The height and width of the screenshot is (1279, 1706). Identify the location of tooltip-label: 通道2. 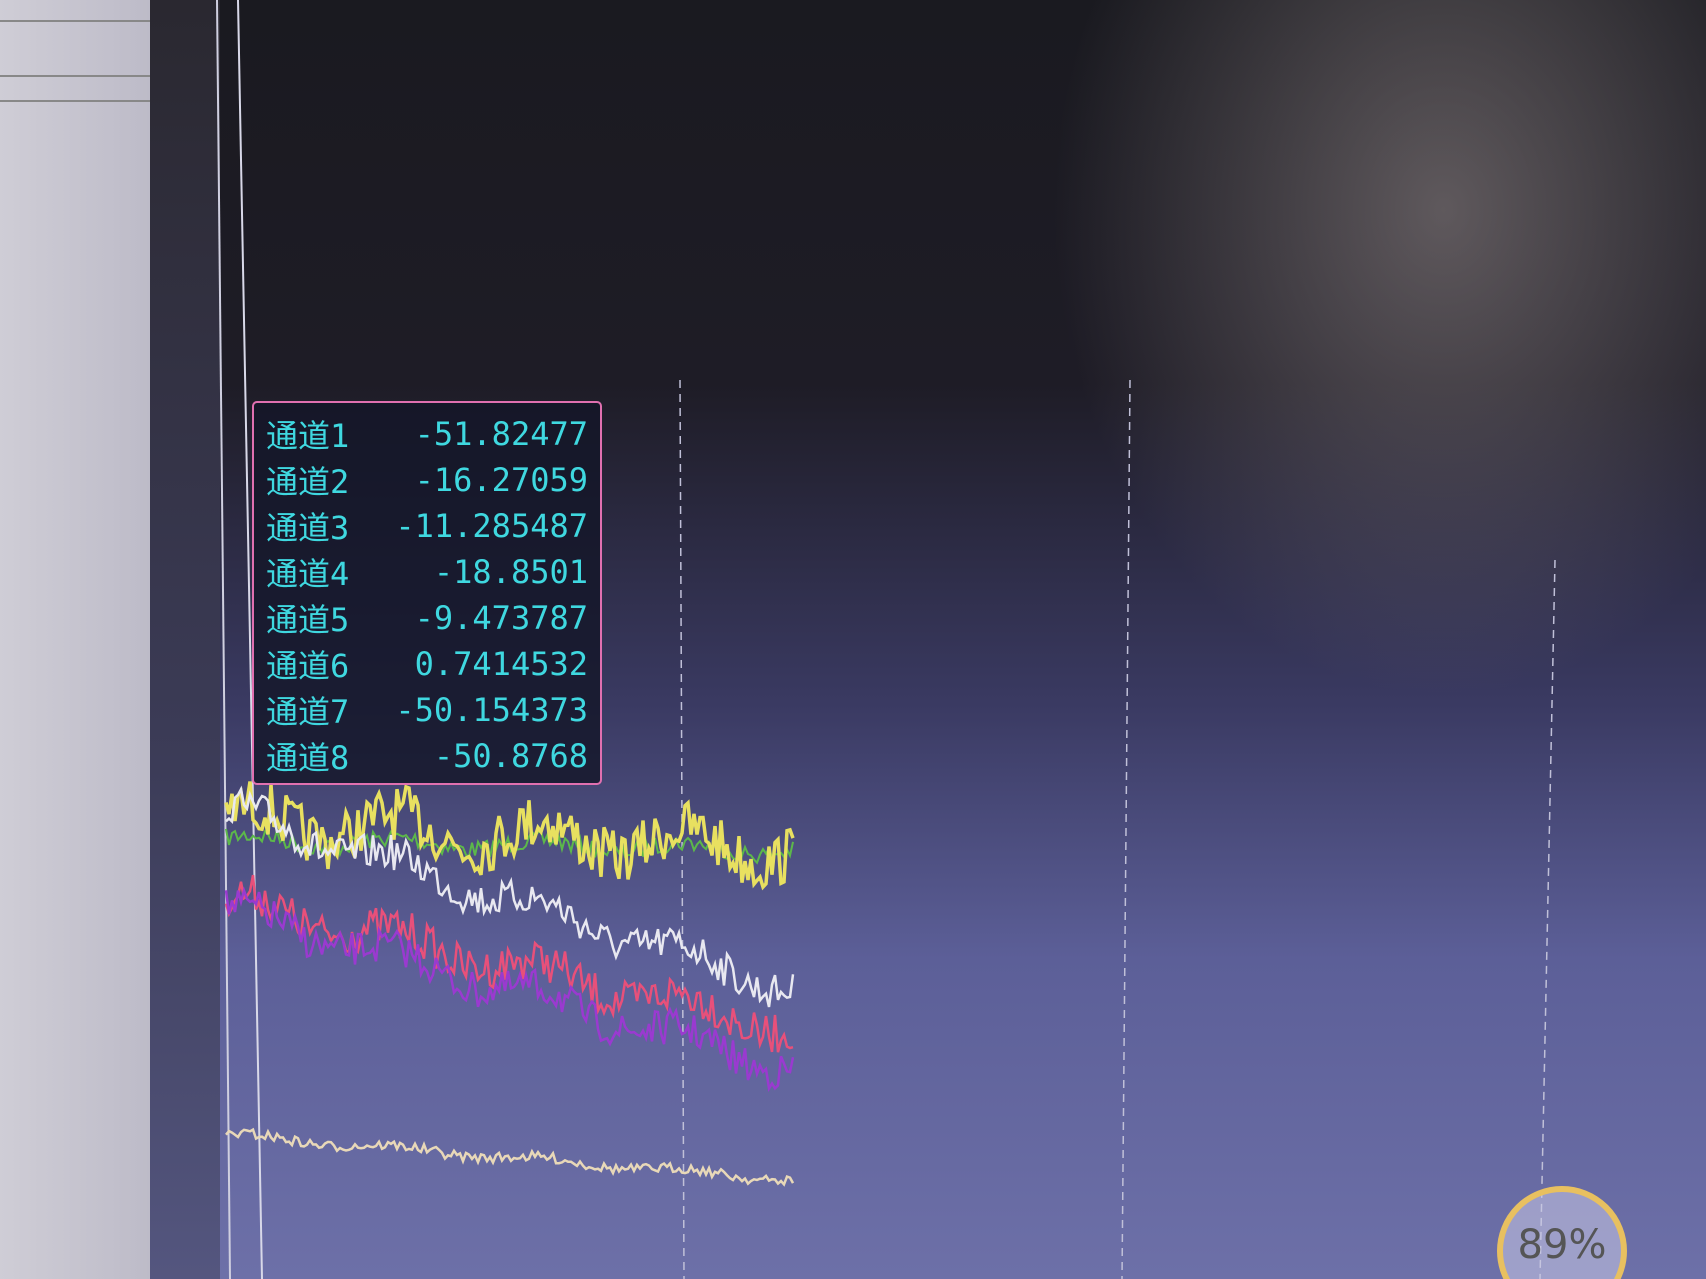
(308, 482).